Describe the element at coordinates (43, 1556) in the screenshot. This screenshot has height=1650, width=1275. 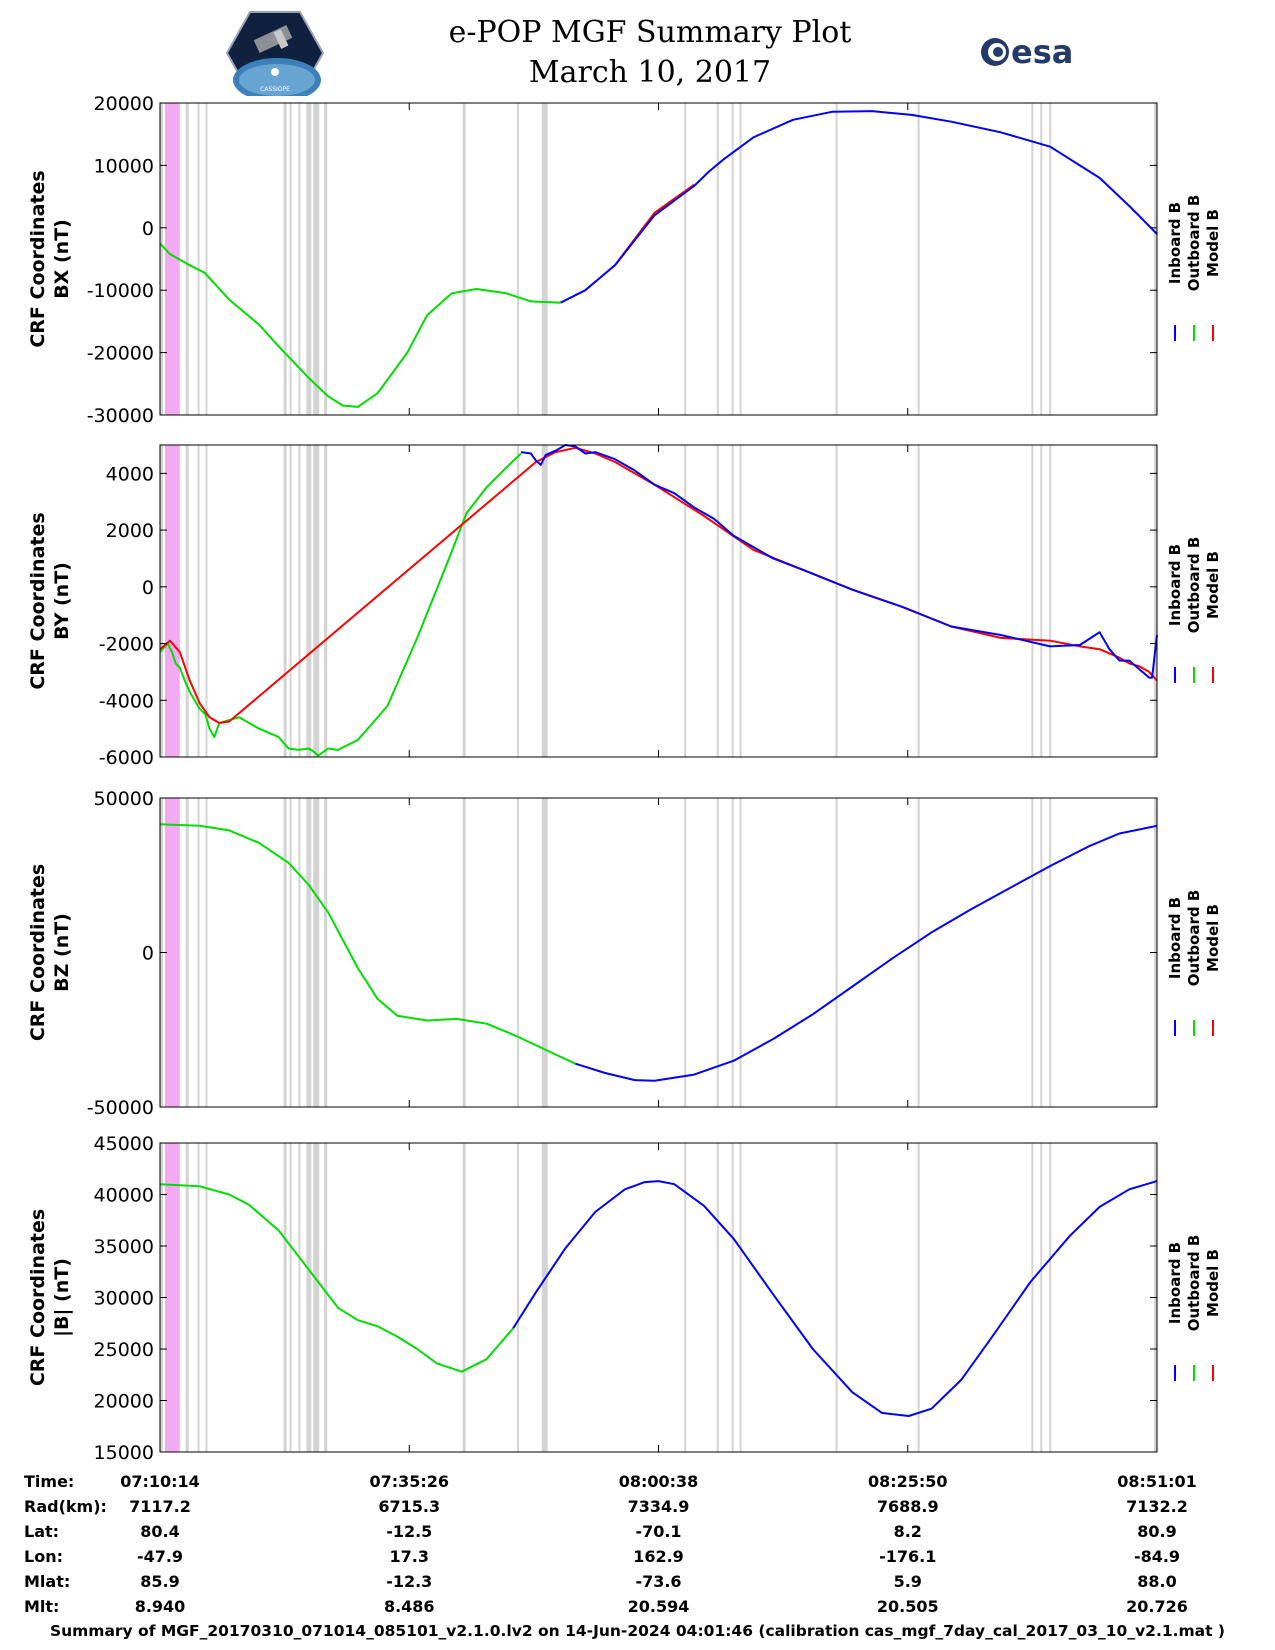
I see `ephemeris-row-label: Lon:` at that location.